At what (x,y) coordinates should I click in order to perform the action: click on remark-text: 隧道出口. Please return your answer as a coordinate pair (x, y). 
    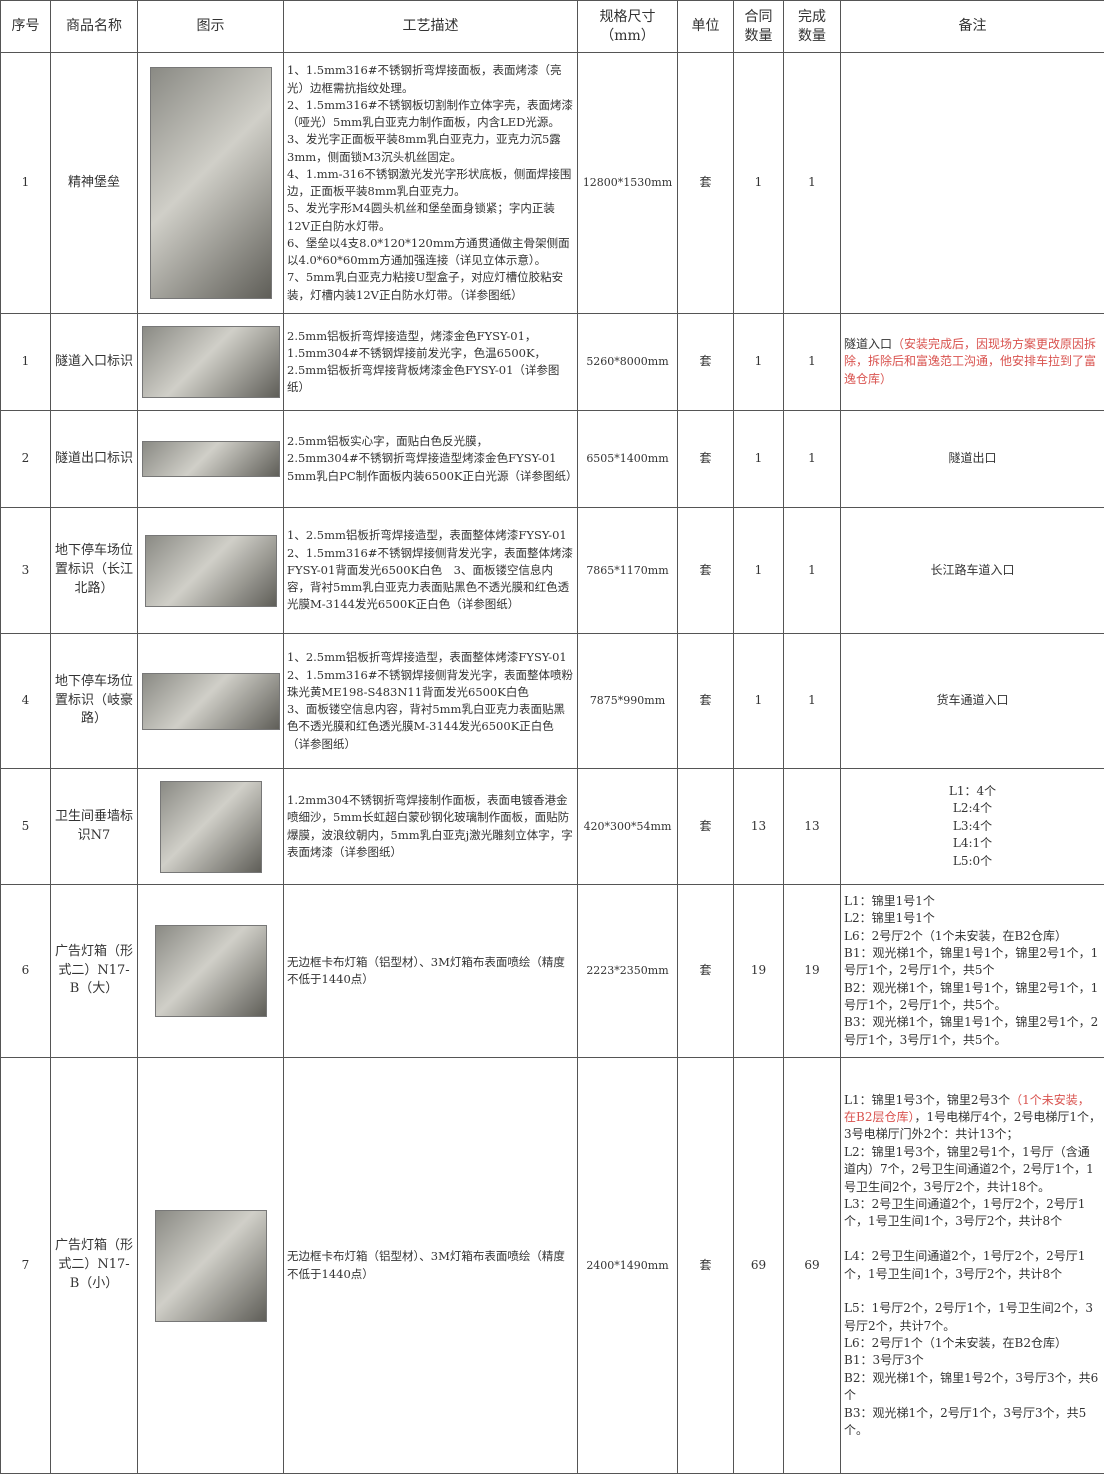
    Looking at the image, I should click on (972, 458).